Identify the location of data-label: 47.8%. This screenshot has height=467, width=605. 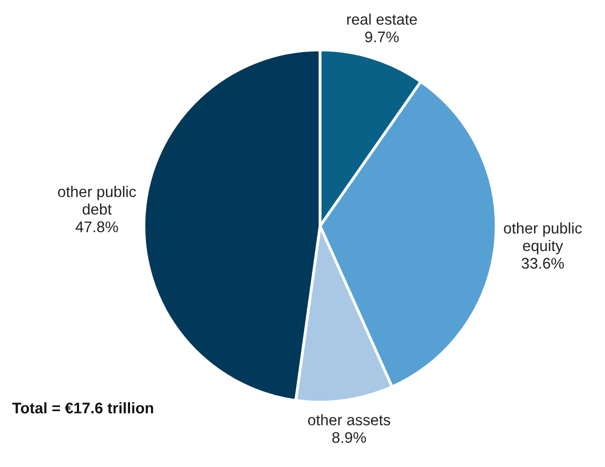
(97, 226).